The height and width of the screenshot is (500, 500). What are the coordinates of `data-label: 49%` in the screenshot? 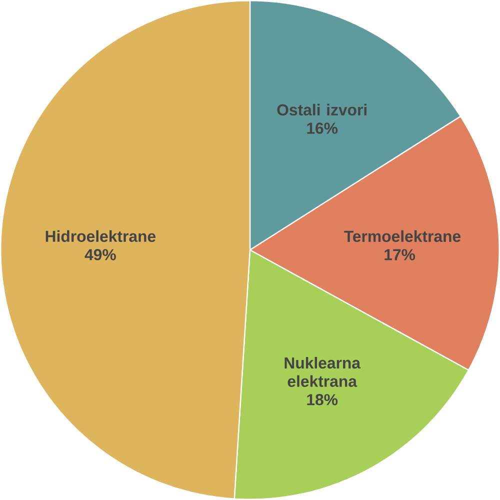 It's located at (100, 254).